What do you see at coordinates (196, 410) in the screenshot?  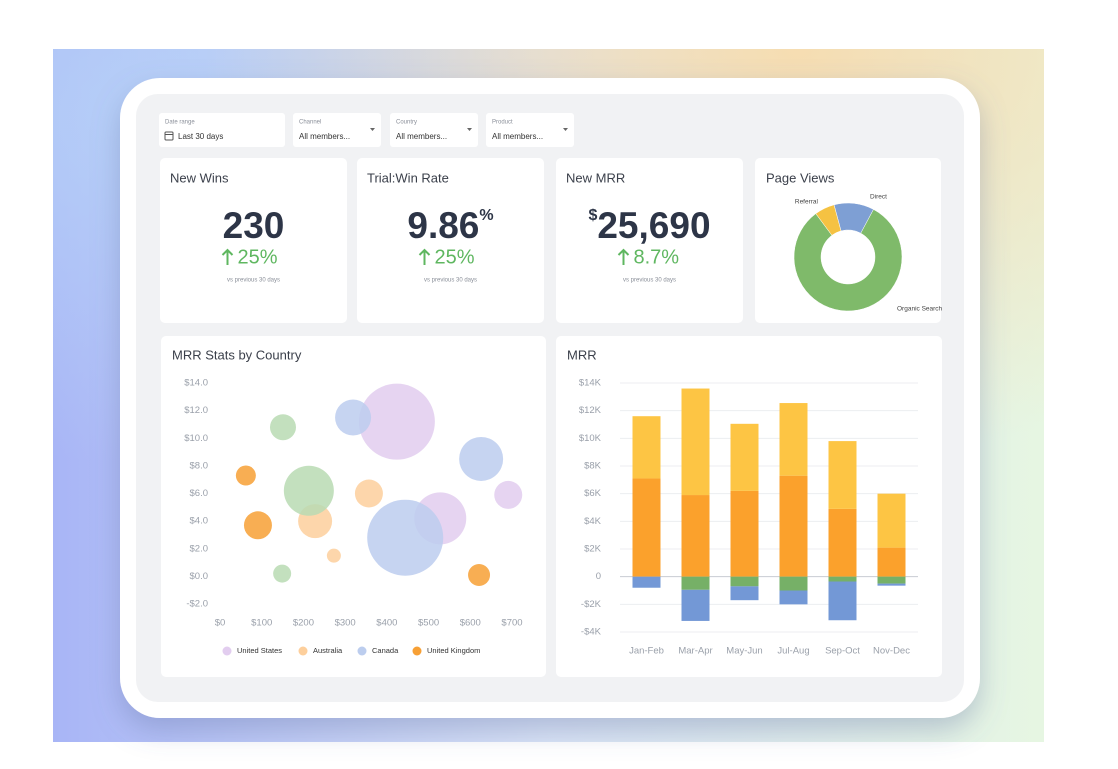 I see `y-tick-label: $12.0` at bounding box center [196, 410].